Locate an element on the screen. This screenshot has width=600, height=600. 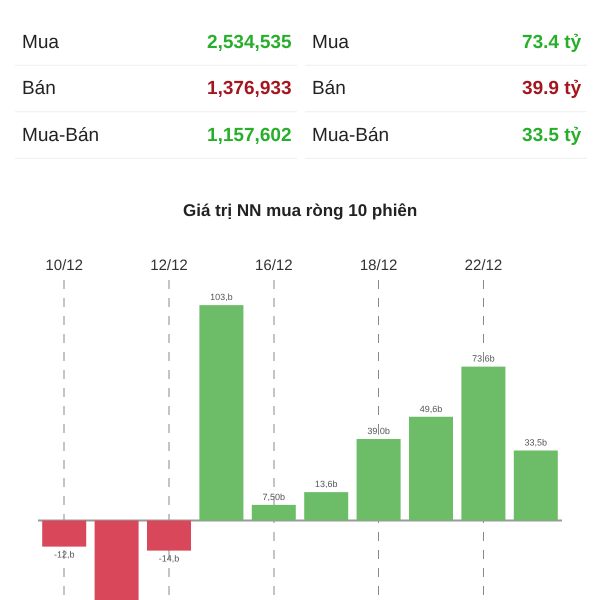
x-tick-label: 16/12 is located at coordinates (274, 265).